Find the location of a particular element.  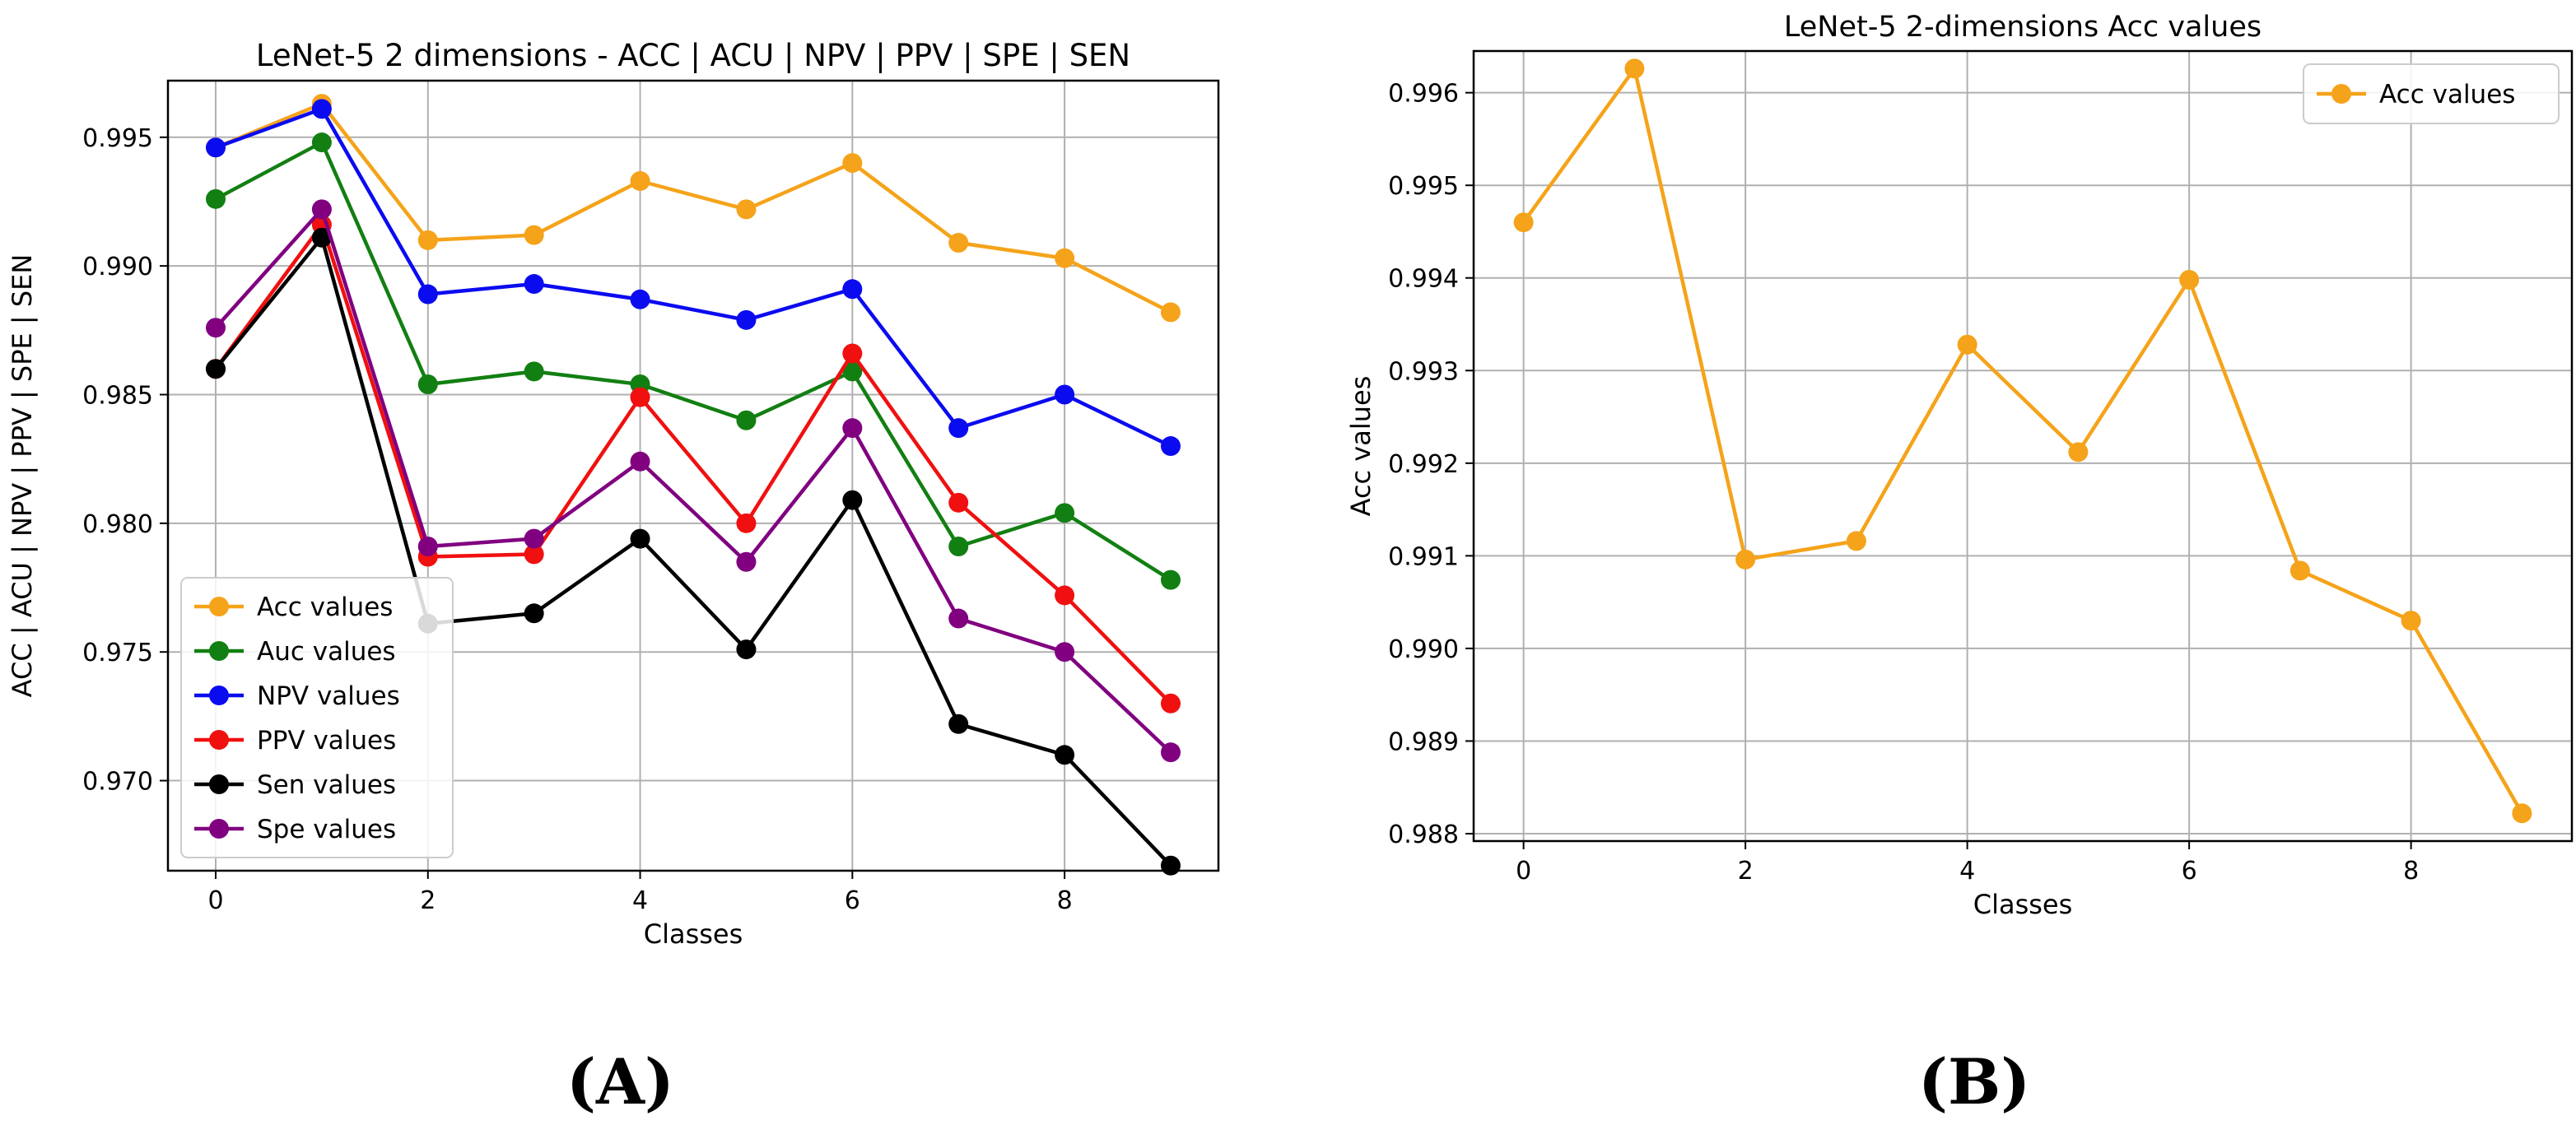

a-legend-label-spe-values: Spe values is located at coordinates (326, 829).